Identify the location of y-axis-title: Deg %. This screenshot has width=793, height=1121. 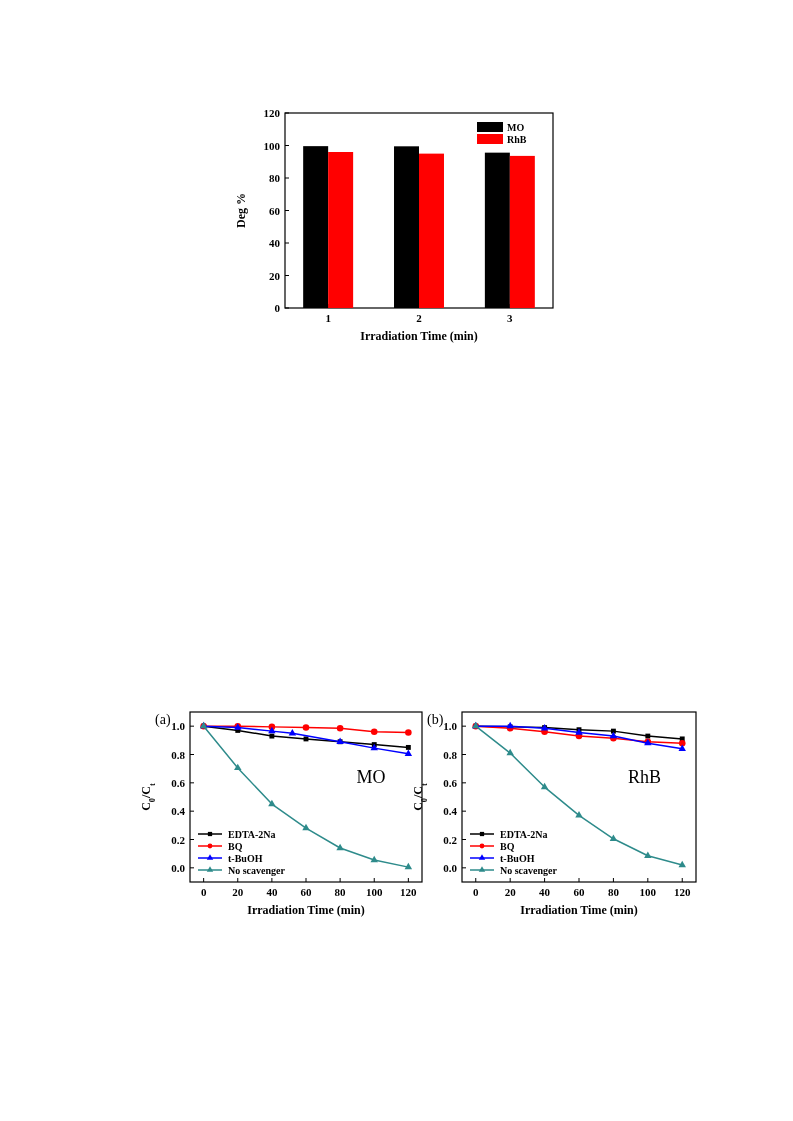
(241, 210).